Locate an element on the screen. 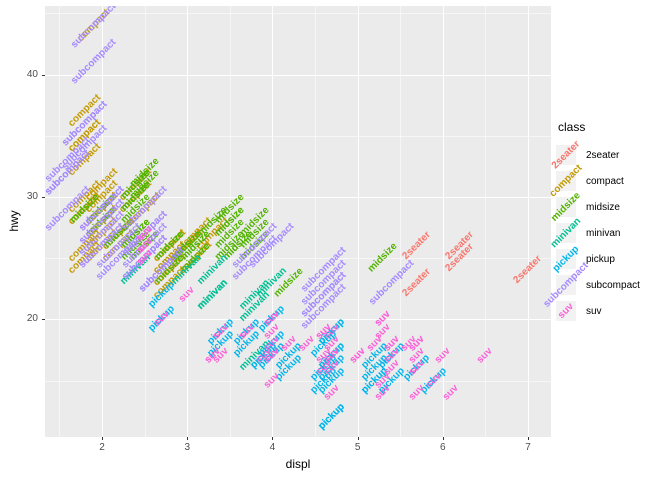 Image resolution: width=672 pixels, height=480 pixels. x-tick-label: 4 is located at coordinates (272, 447).